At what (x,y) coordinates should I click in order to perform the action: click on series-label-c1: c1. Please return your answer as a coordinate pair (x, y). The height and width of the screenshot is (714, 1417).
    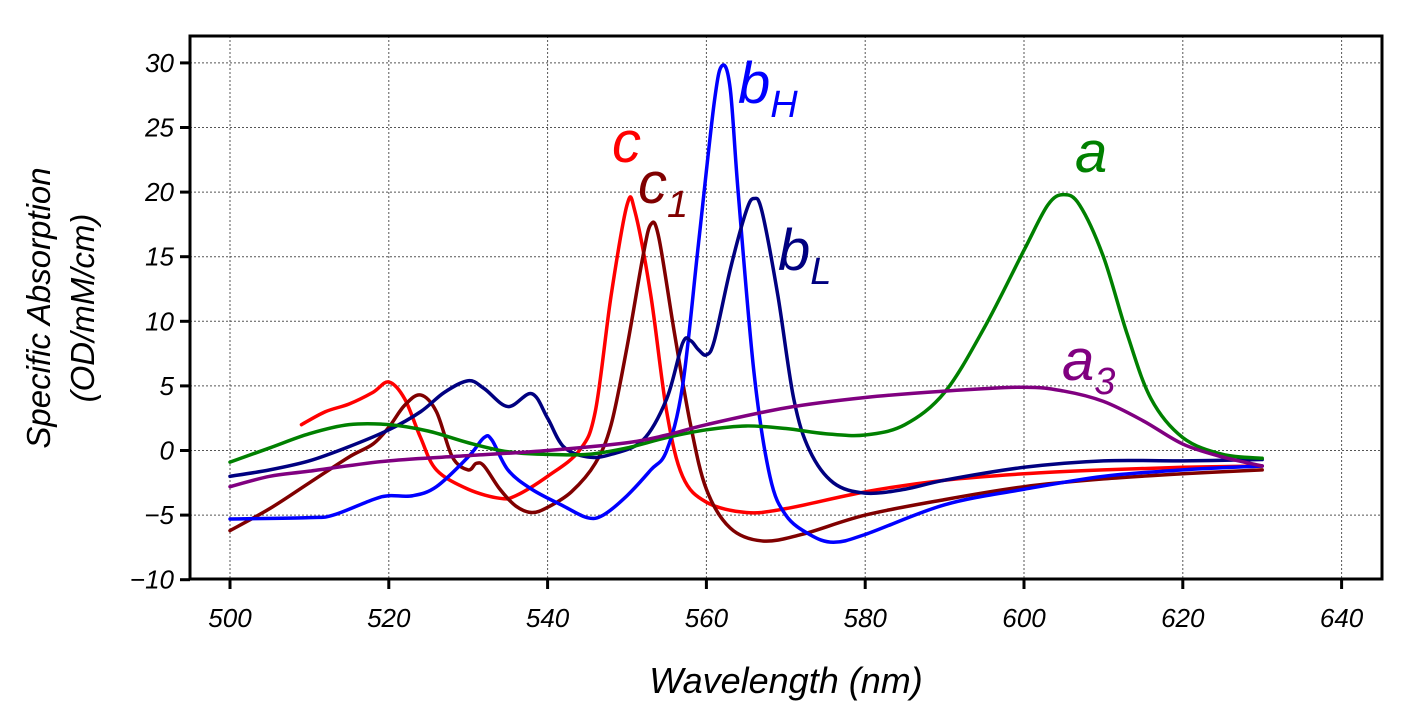
    Looking at the image, I should click on (663, 188).